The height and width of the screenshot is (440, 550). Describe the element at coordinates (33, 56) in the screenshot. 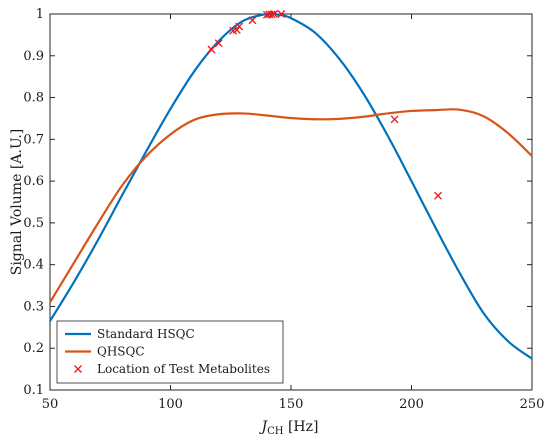

I see `y-tick-label: 0.9` at that location.